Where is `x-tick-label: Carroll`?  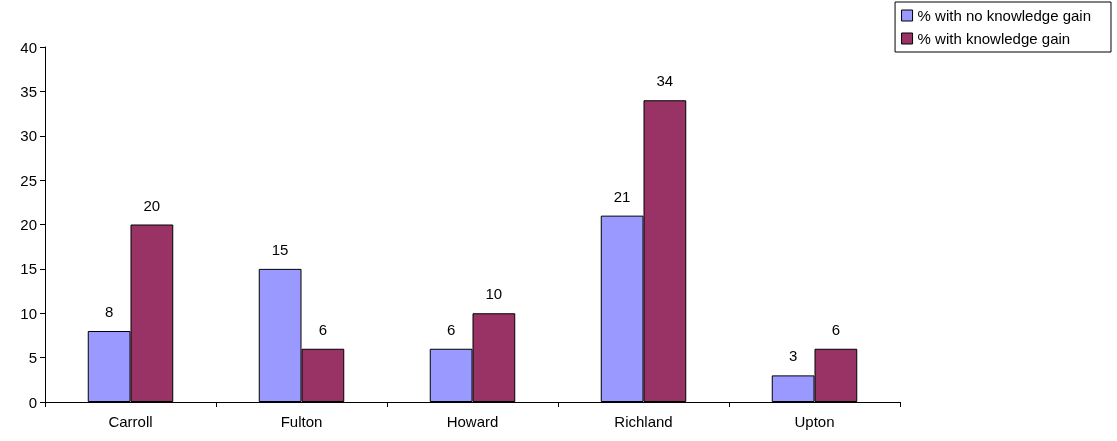
x-tick-label: Carroll is located at coordinates (130, 421).